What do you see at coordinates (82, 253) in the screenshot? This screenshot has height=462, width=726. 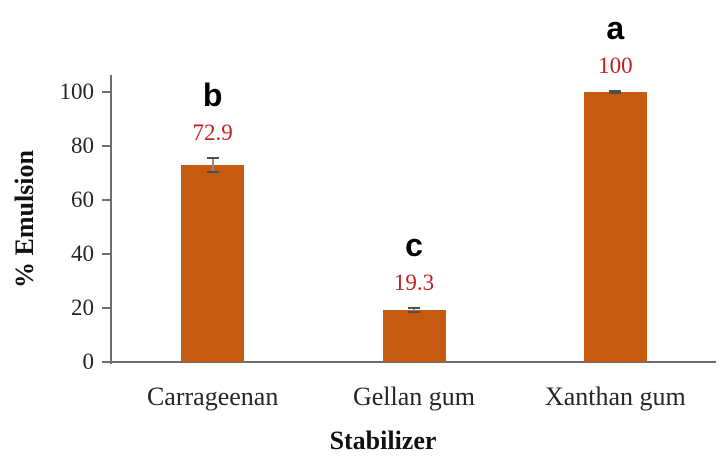 I see `y-tick-label: 40` at bounding box center [82, 253].